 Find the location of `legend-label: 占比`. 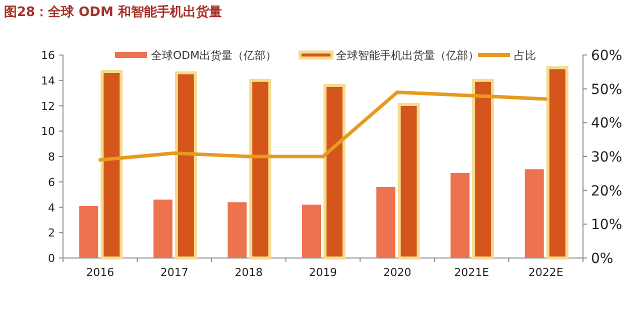

legend-label: 占比 is located at coordinates (525, 55).